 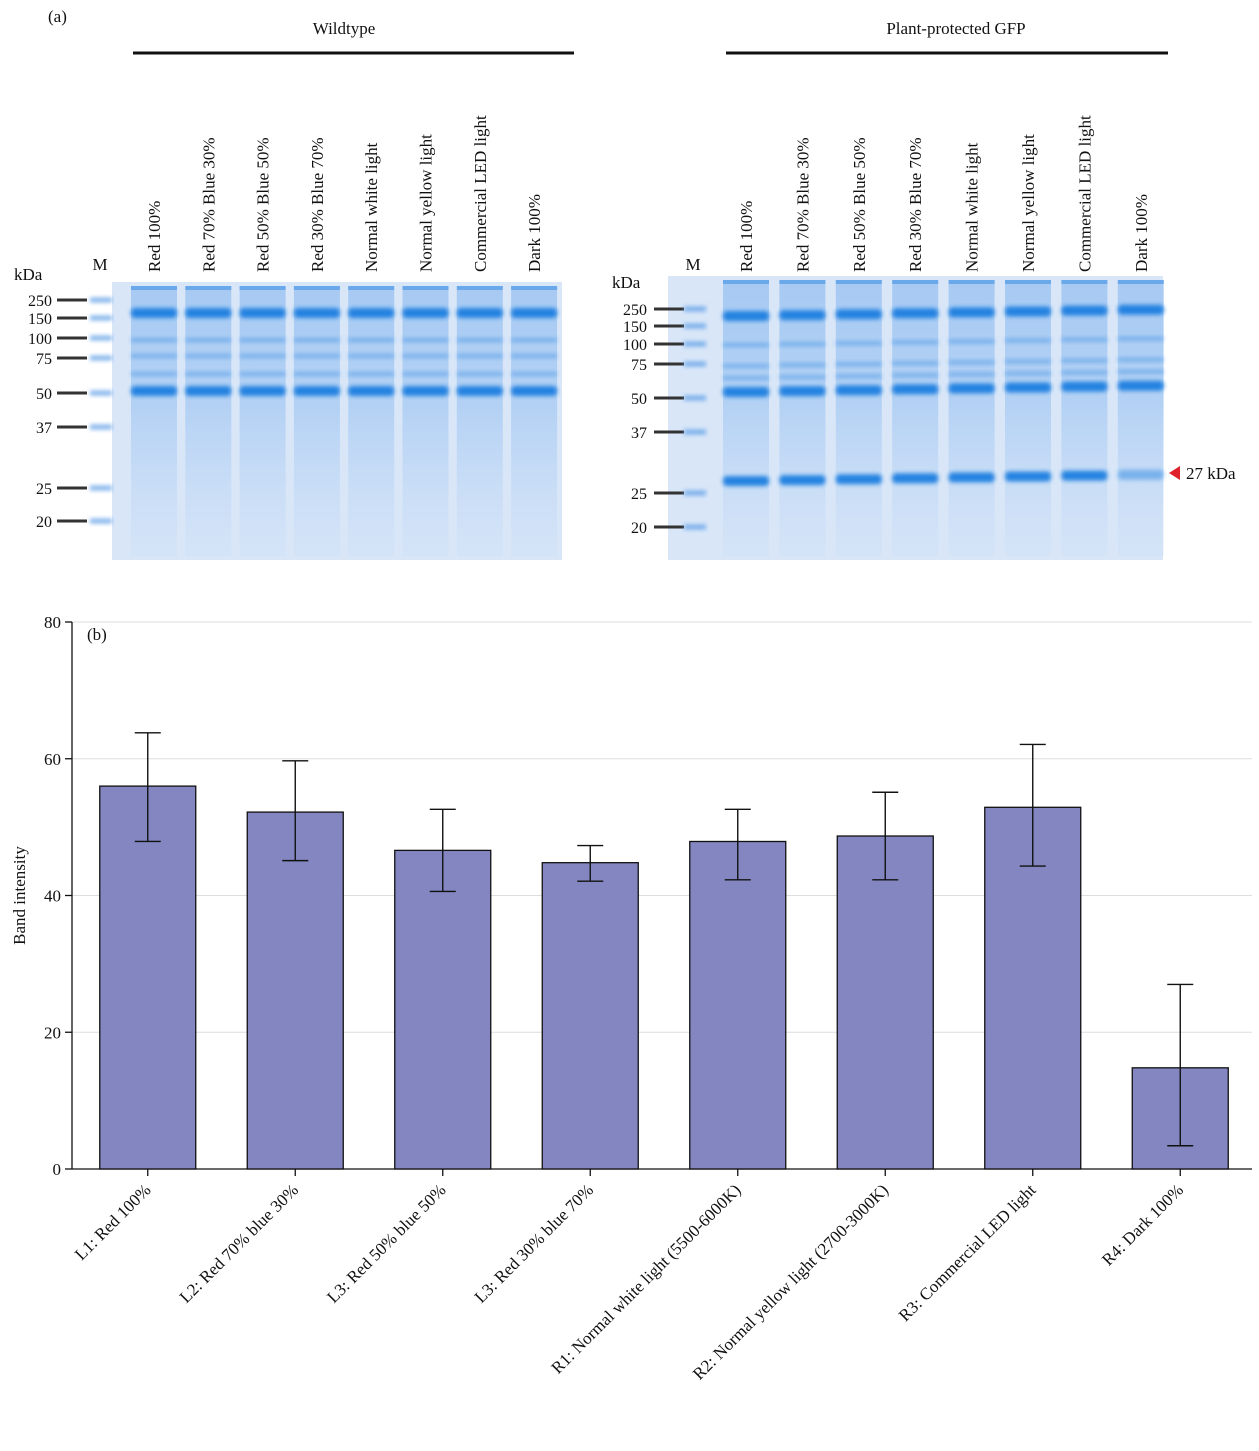 What do you see at coordinates (52, 1032) in the screenshot?
I see `y-tick-label: 20` at bounding box center [52, 1032].